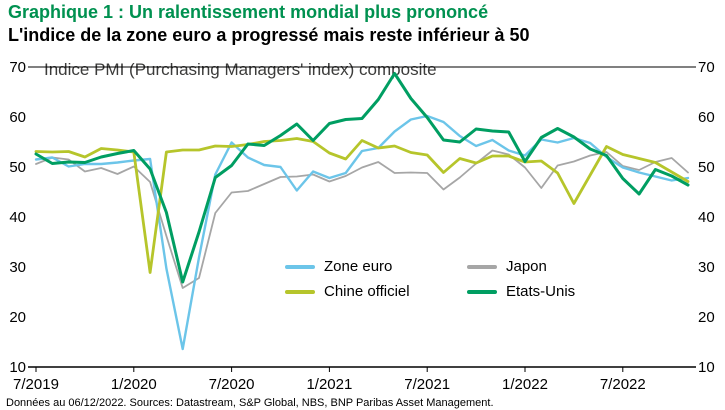  I want to click on legend-item-japon: Japon, so click(521, 266).